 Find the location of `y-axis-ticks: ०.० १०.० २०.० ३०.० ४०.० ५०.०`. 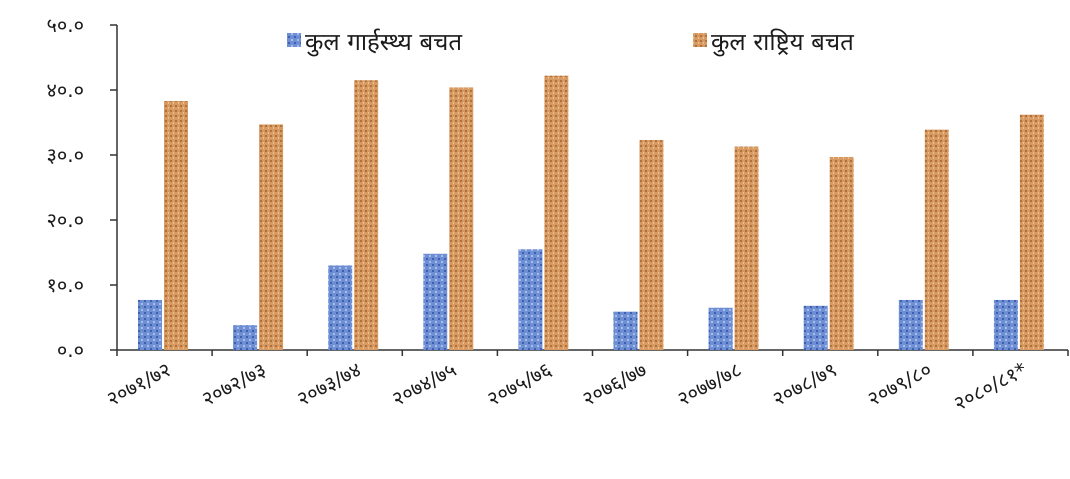

y-axis-ticks: ०.० १०.० २०.० ३०.० ४०.० ५०.० is located at coordinates (81, 187).